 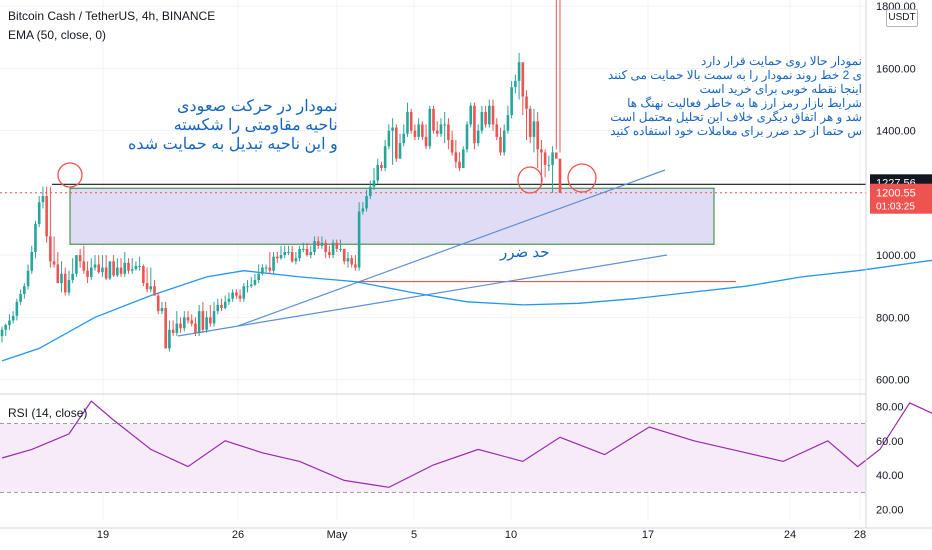 What do you see at coordinates (893, 318) in the screenshot?
I see `price-tick-label: 800.00` at bounding box center [893, 318].